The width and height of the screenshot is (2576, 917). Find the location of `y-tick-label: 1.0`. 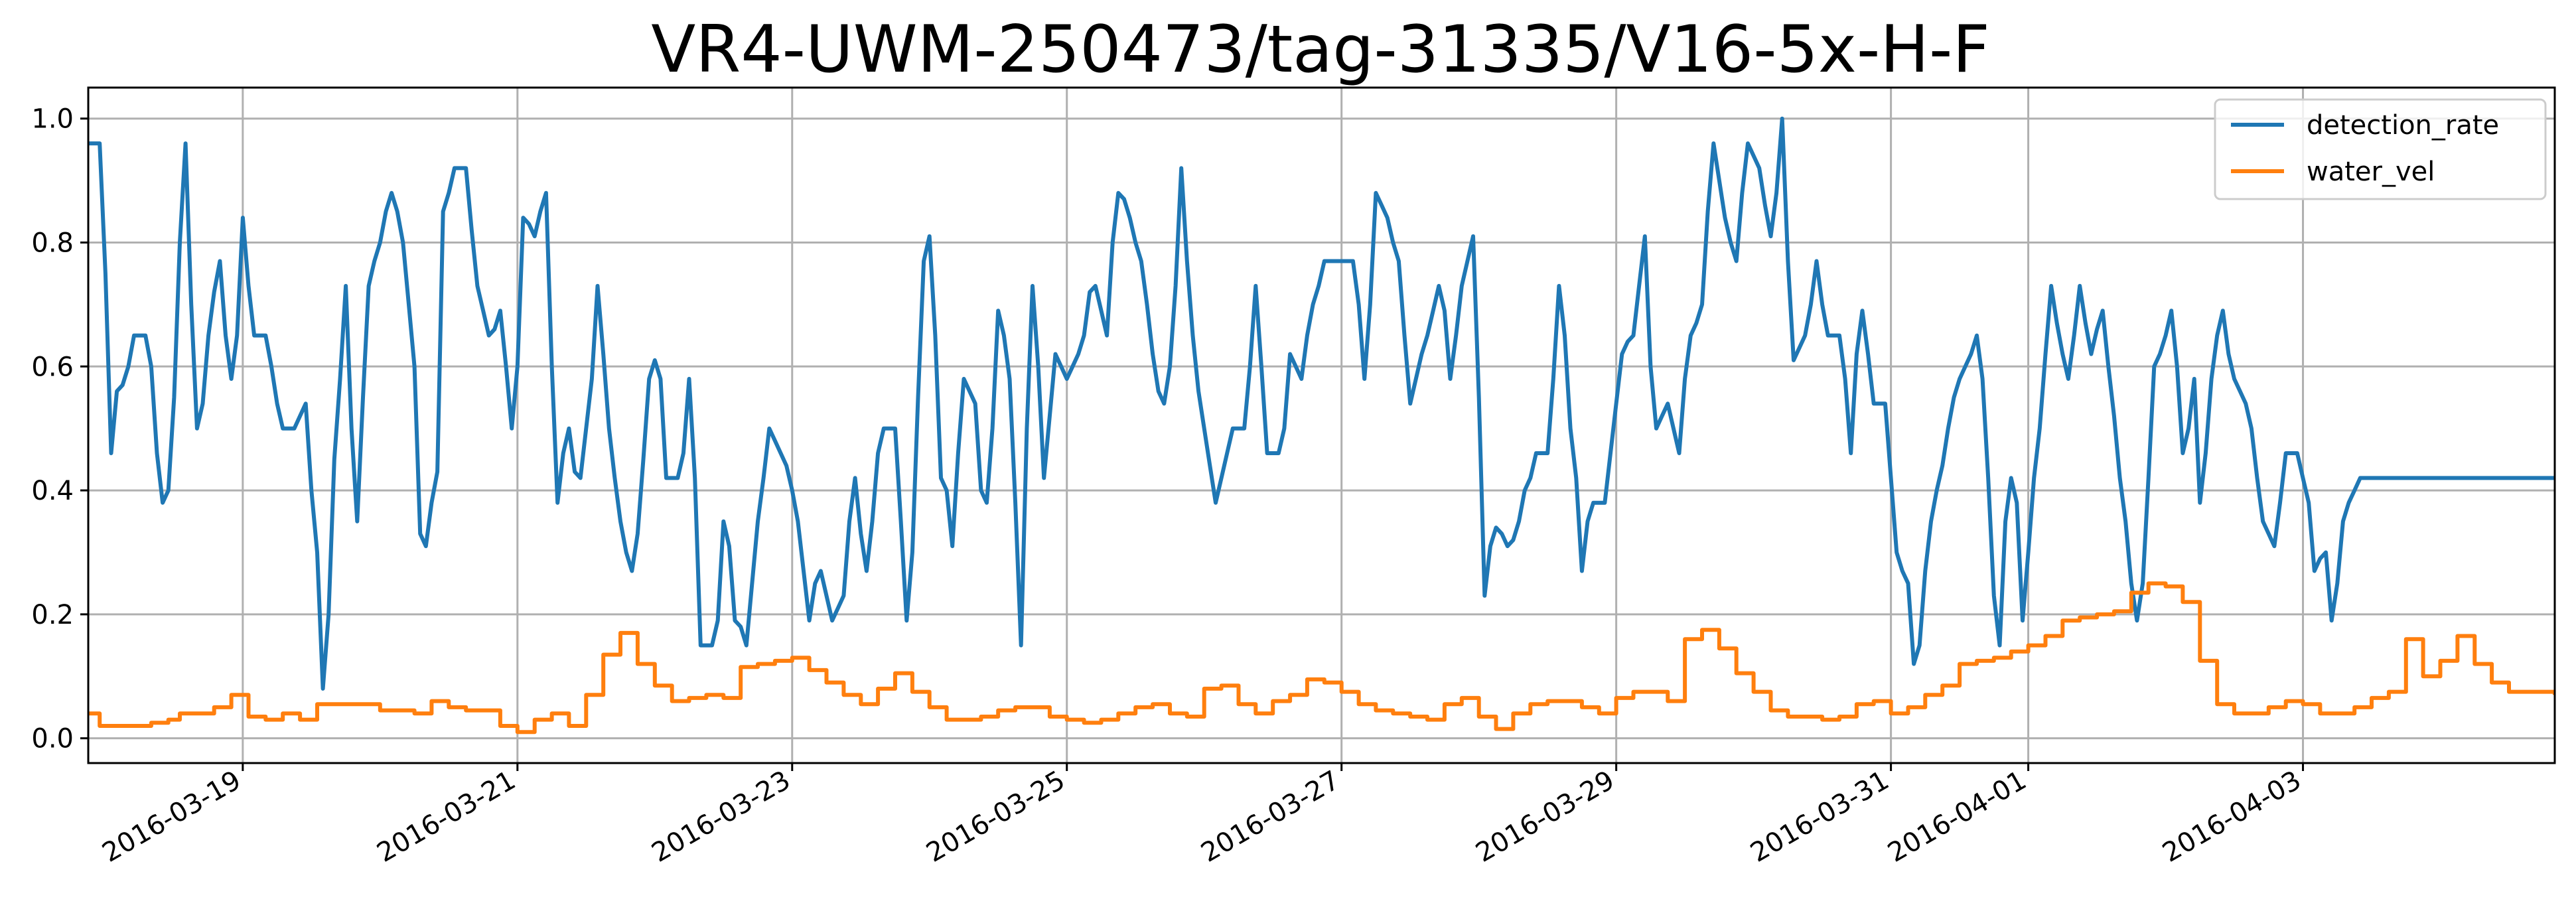

y-tick-label: 1.0 is located at coordinates (53, 119).